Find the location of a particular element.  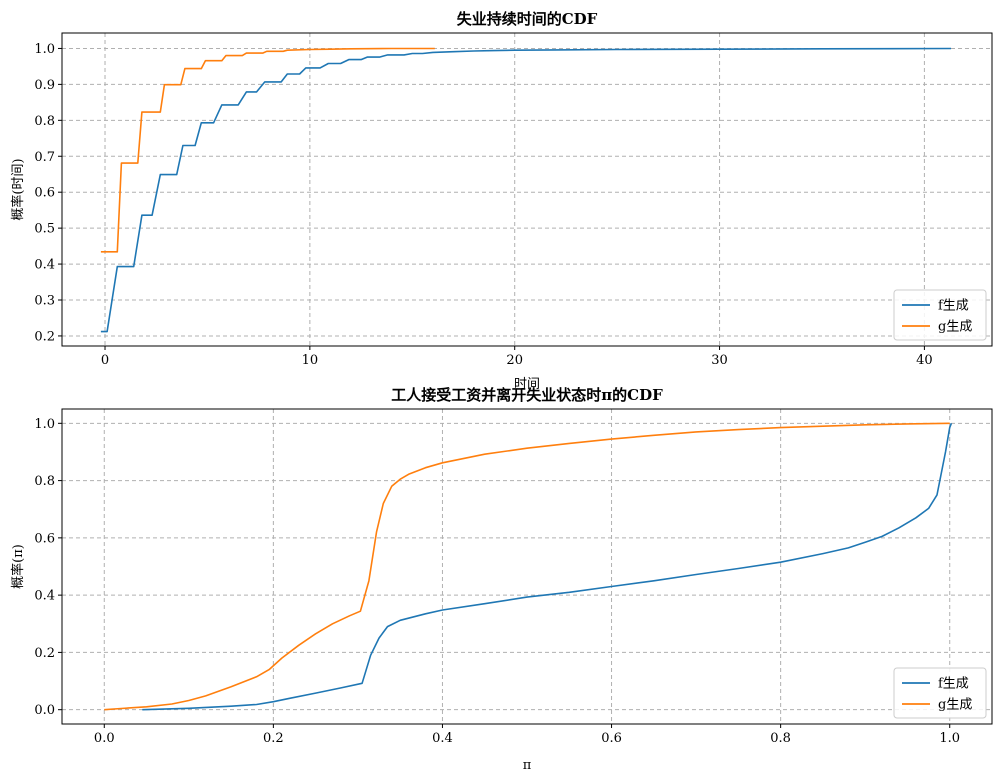

x-tick-label: 30 is located at coordinates (719, 360).